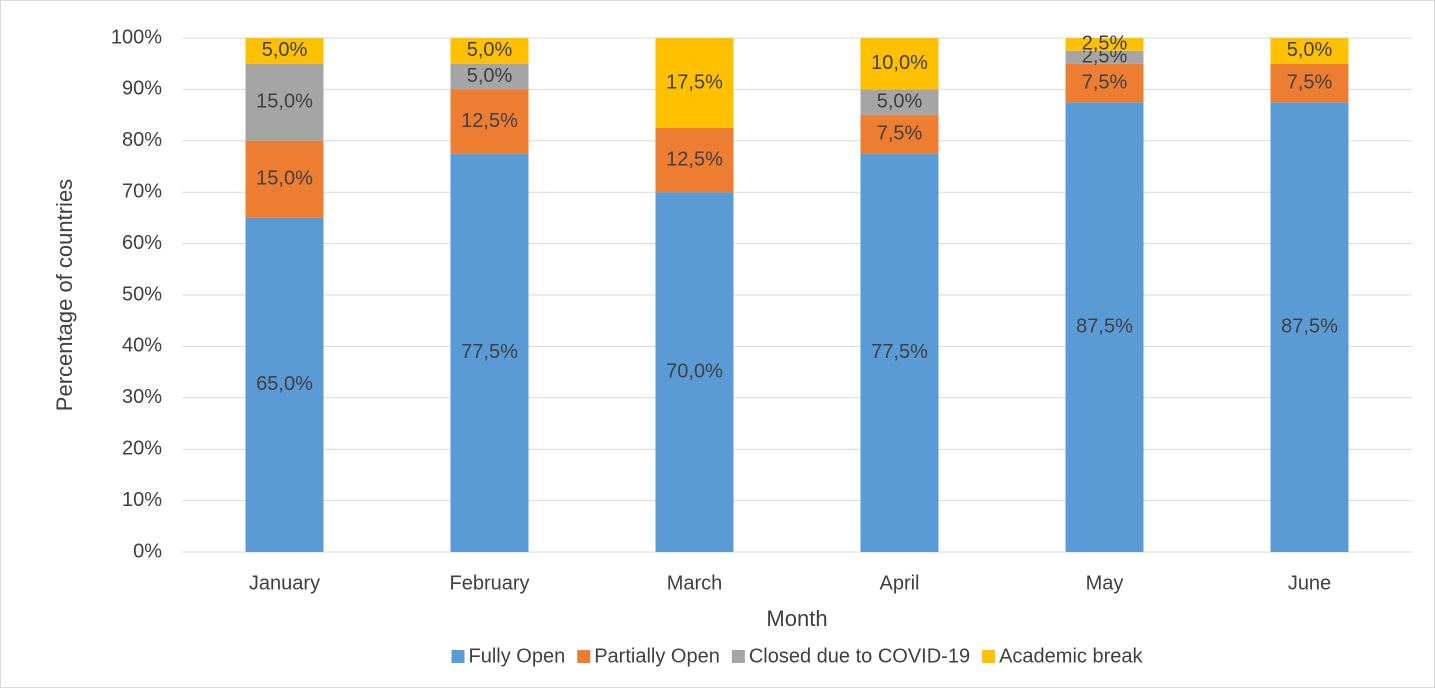 The image size is (1435, 688). What do you see at coordinates (899, 583) in the screenshot?
I see `x-tick-label: April` at bounding box center [899, 583].